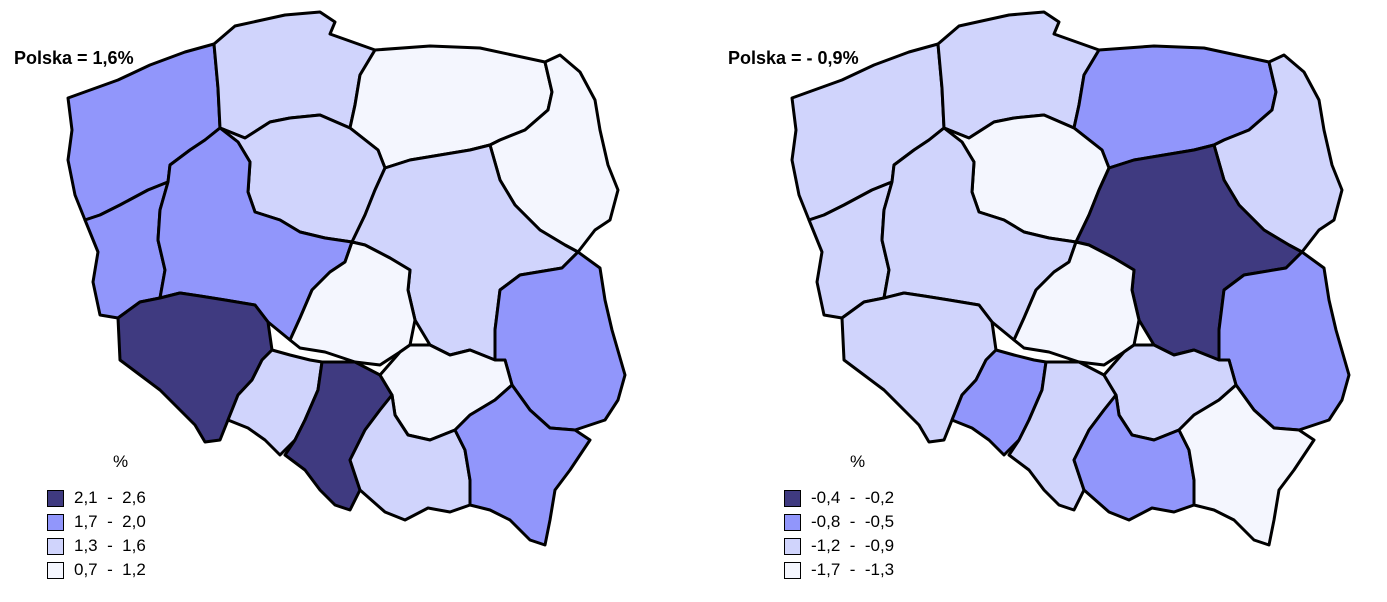  I want to click on legend-label: -0,4 - -0,2, so click(853, 497).